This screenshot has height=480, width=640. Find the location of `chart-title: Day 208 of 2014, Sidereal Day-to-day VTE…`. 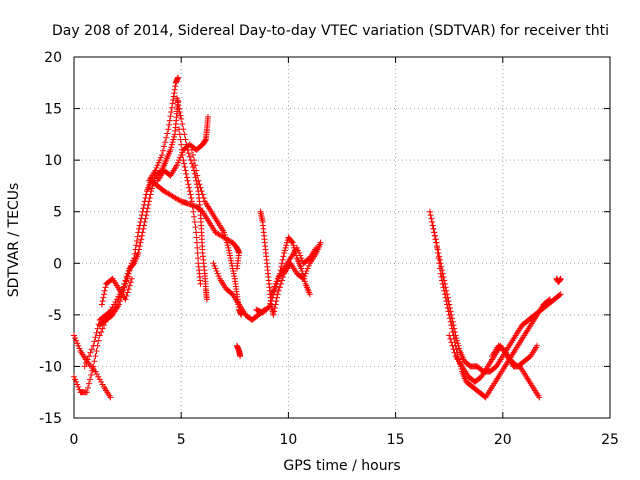

chart-title: Day 208 of 2014, Sidereal Day-to-day VTE… is located at coordinates (330, 31).